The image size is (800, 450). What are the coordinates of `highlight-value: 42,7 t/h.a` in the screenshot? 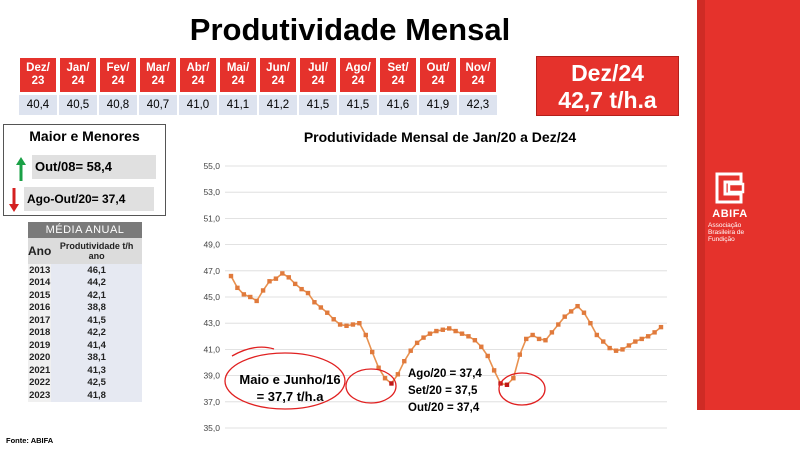 It's located at (607, 100).